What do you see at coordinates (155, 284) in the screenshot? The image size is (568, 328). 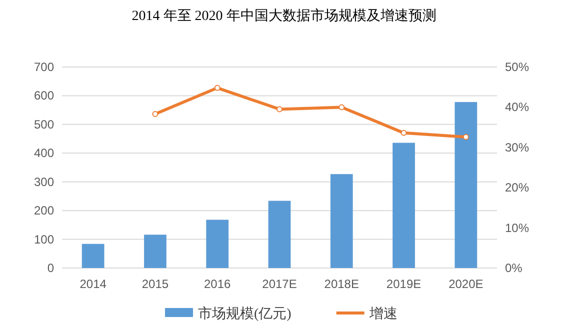 I see `x-tick-label: 2015` at bounding box center [155, 284].